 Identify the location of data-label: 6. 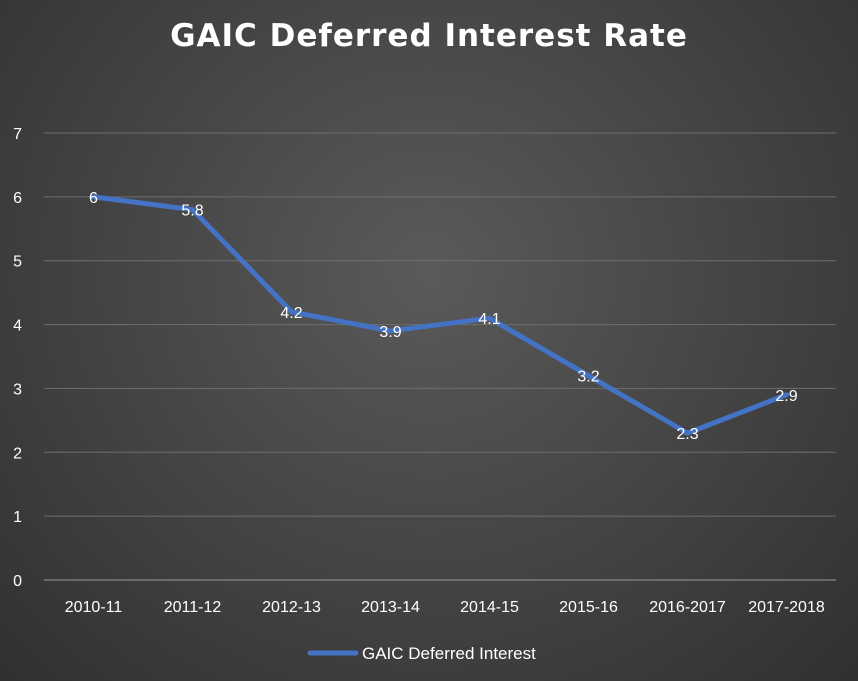
(93, 198).